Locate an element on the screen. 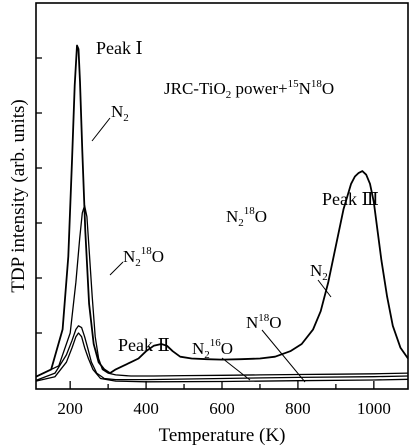  x-tick-label-400: 400 is located at coordinates (146, 408).